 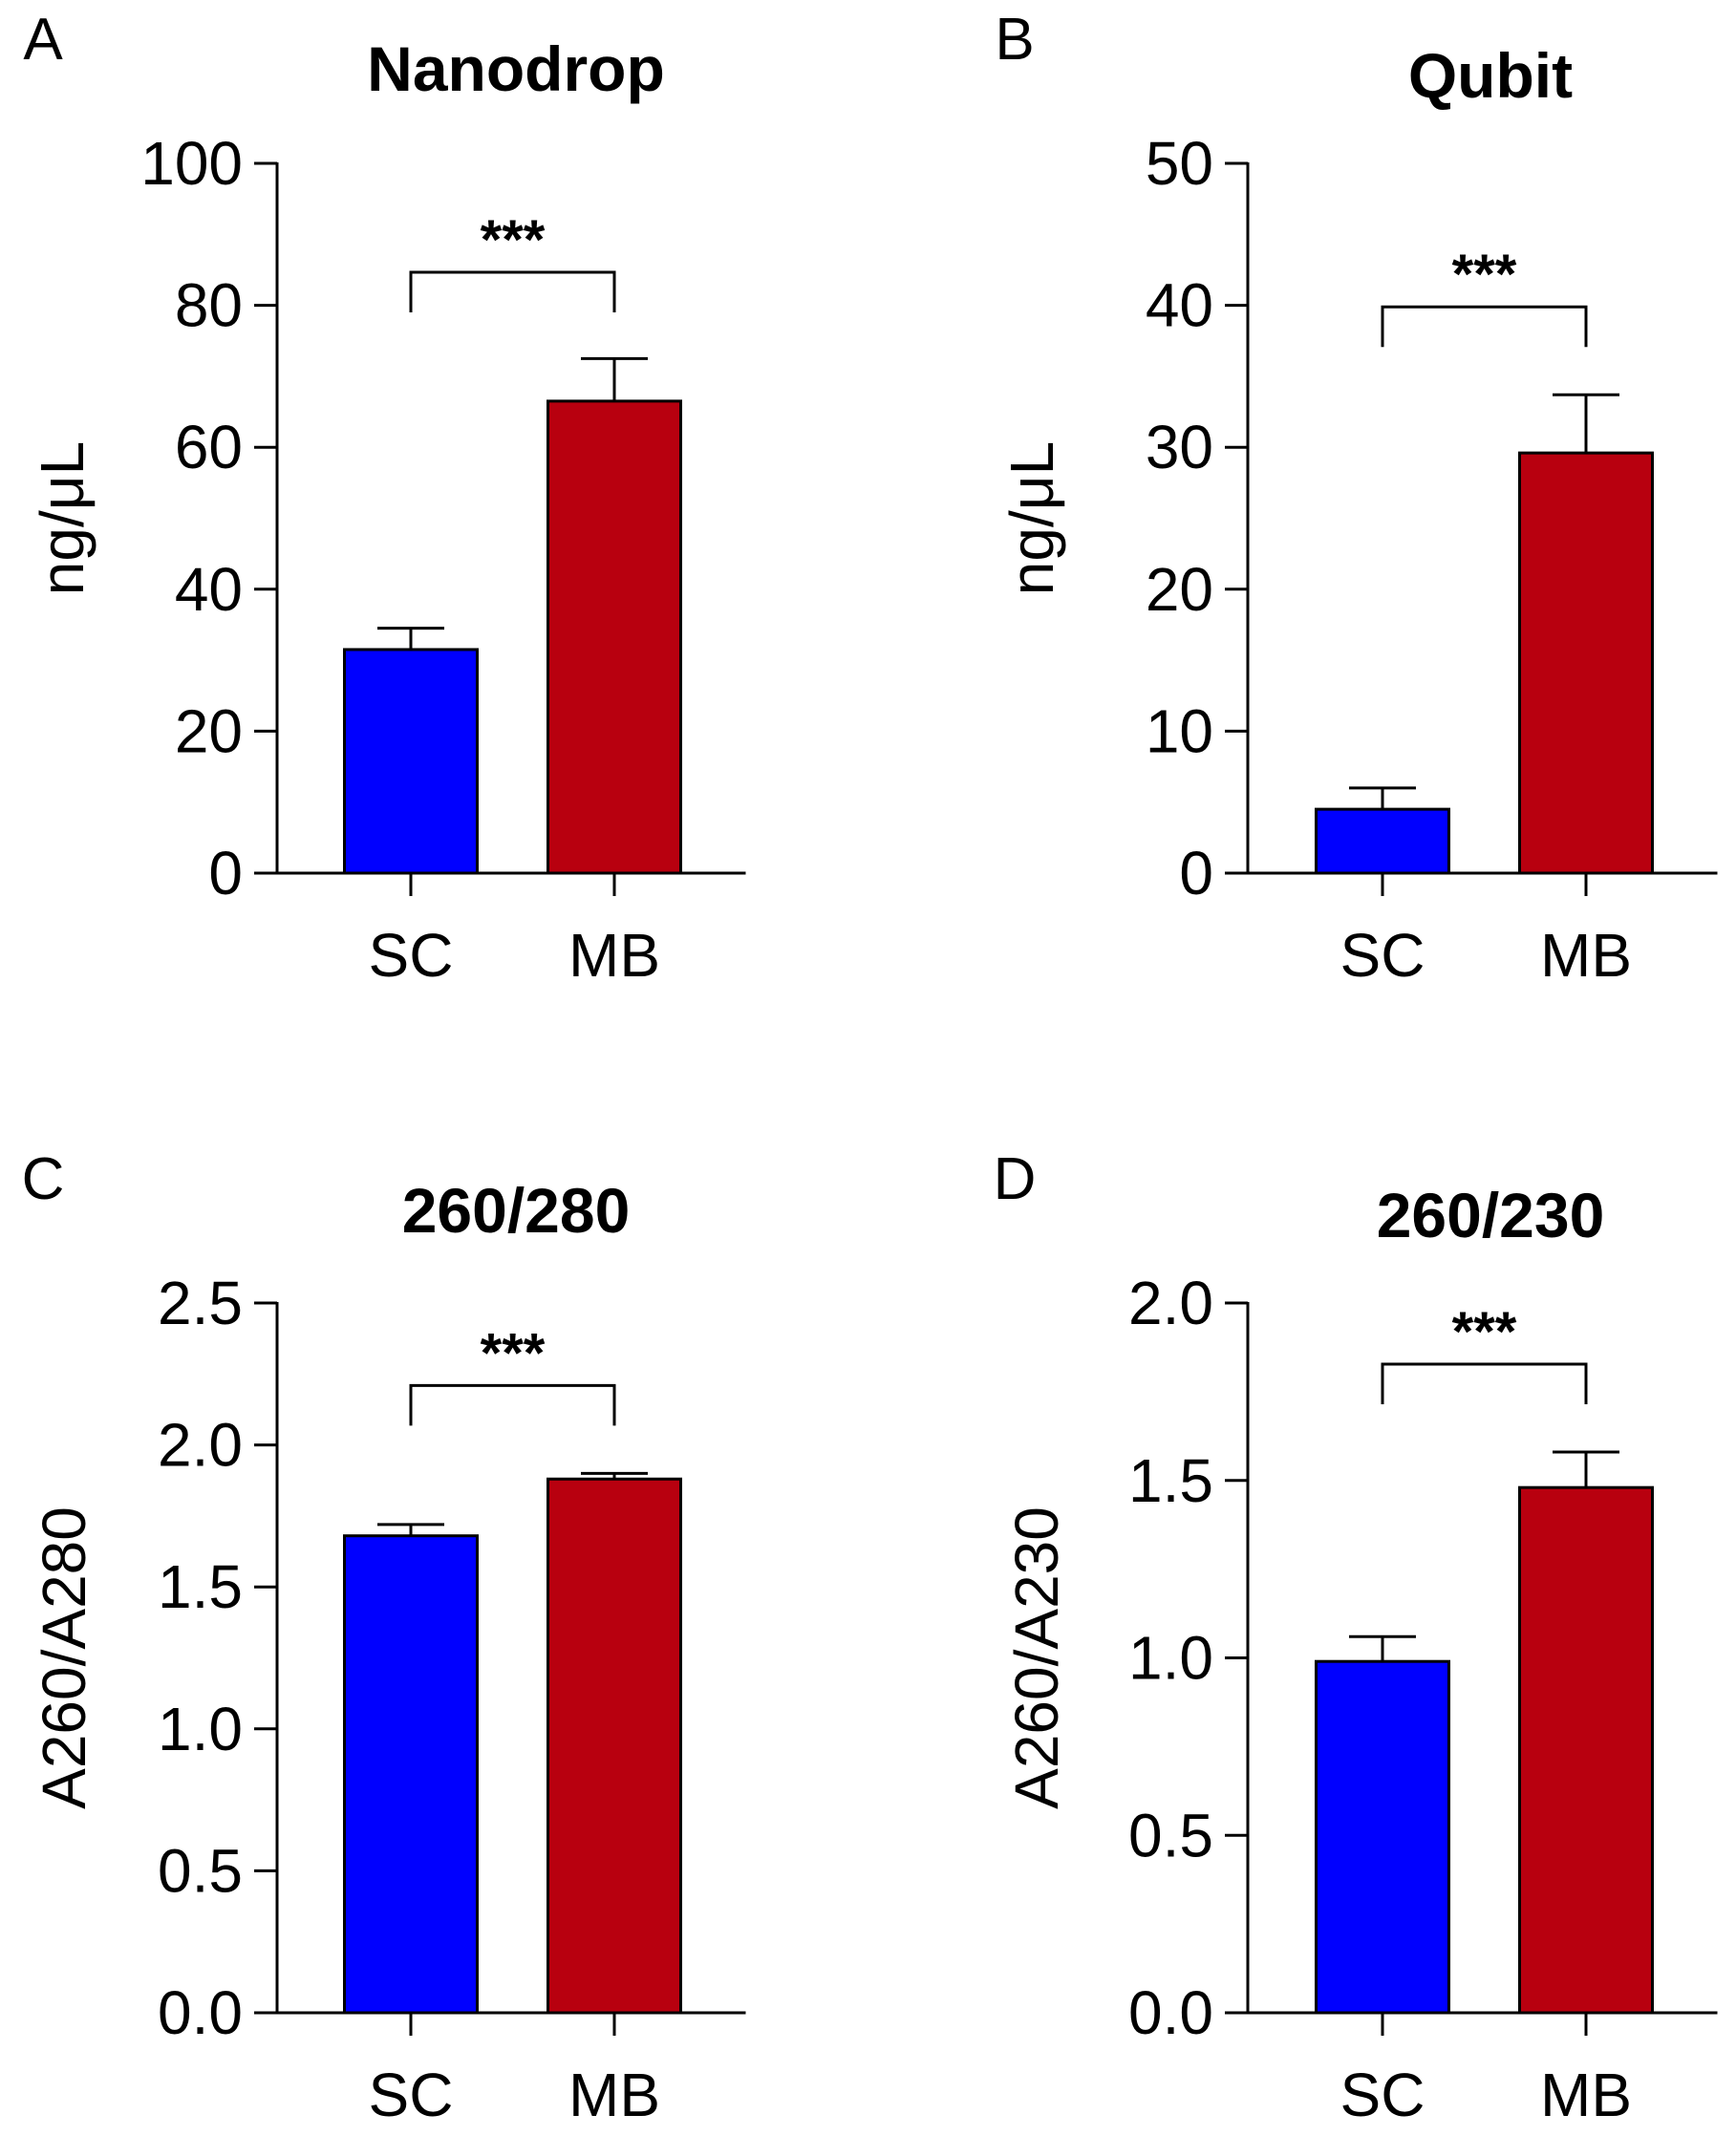 What do you see at coordinates (1179, 163) in the screenshot?
I see `y-tick-label: 50` at bounding box center [1179, 163].